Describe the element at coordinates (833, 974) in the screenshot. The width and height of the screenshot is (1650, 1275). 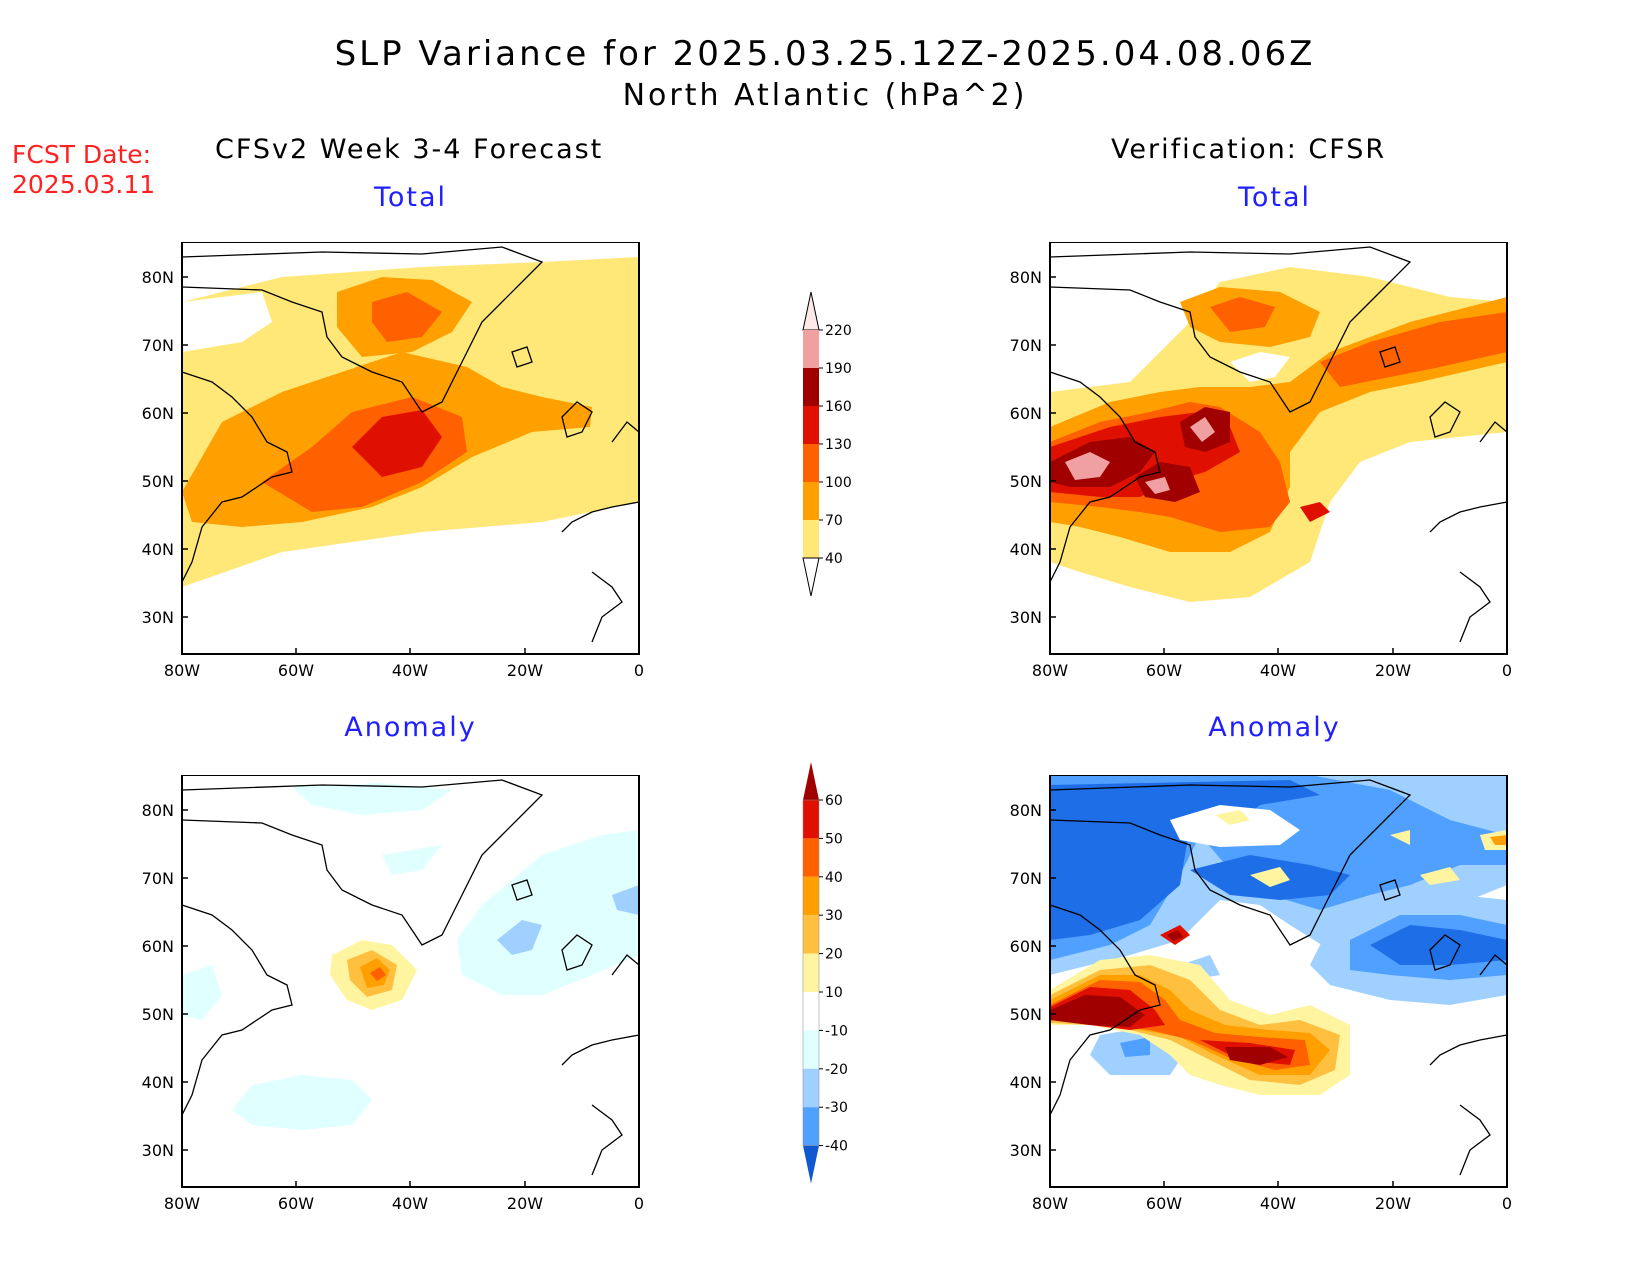
I see `colorbar-anomaly-labels: 60 50 40 30 20 10 -10 -20 -30 -40` at that location.